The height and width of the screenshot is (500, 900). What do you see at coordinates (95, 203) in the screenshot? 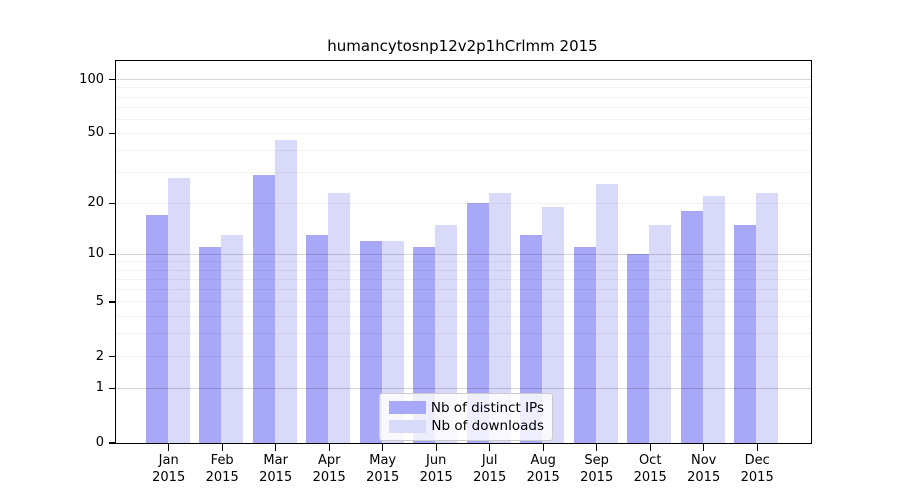
I see `y-tick-label: 20` at bounding box center [95, 203].